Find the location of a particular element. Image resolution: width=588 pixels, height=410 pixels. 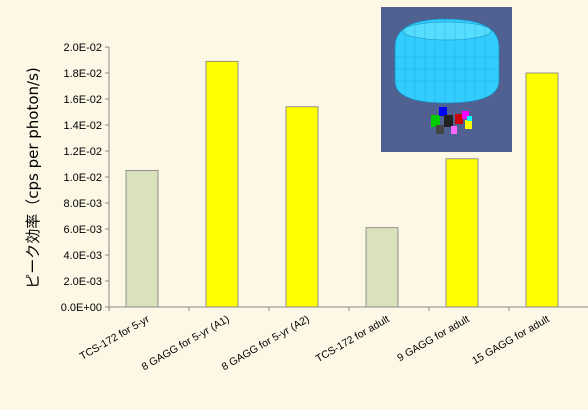

detector-model-image is located at coordinates (446, 79).